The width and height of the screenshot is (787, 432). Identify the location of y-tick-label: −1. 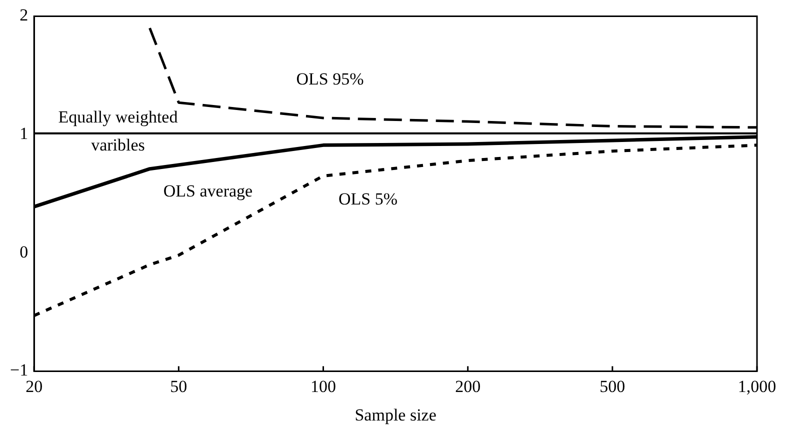
(19, 370).